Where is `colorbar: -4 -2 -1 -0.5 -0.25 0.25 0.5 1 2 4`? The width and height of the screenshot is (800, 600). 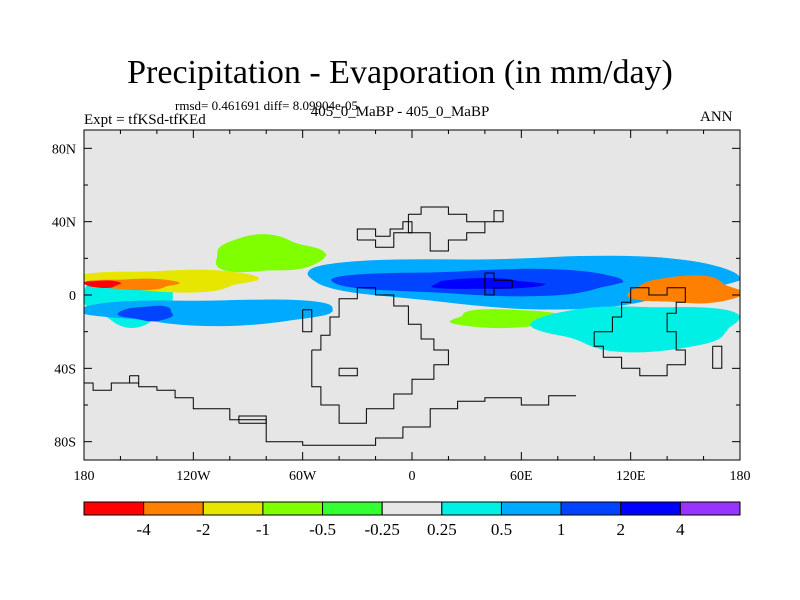 colorbar: -4 -2 -1 -0.5 -0.25 0.25 0.5 1 2 4 is located at coordinates (412, 520).